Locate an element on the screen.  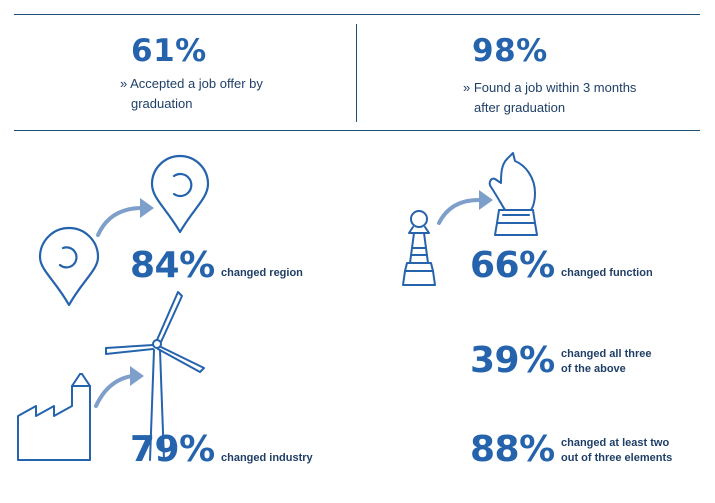
job-offer-line1: » Accepted a job offer by is located at coordinates (191, 83).